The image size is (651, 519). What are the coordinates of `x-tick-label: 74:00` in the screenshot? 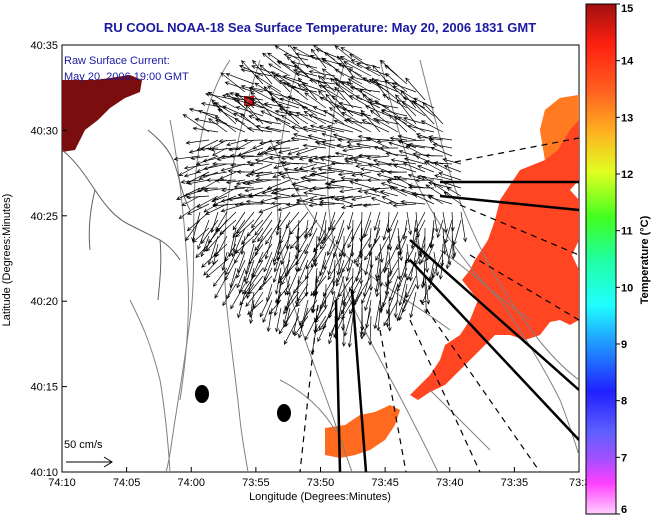 It's located at (191, 483).